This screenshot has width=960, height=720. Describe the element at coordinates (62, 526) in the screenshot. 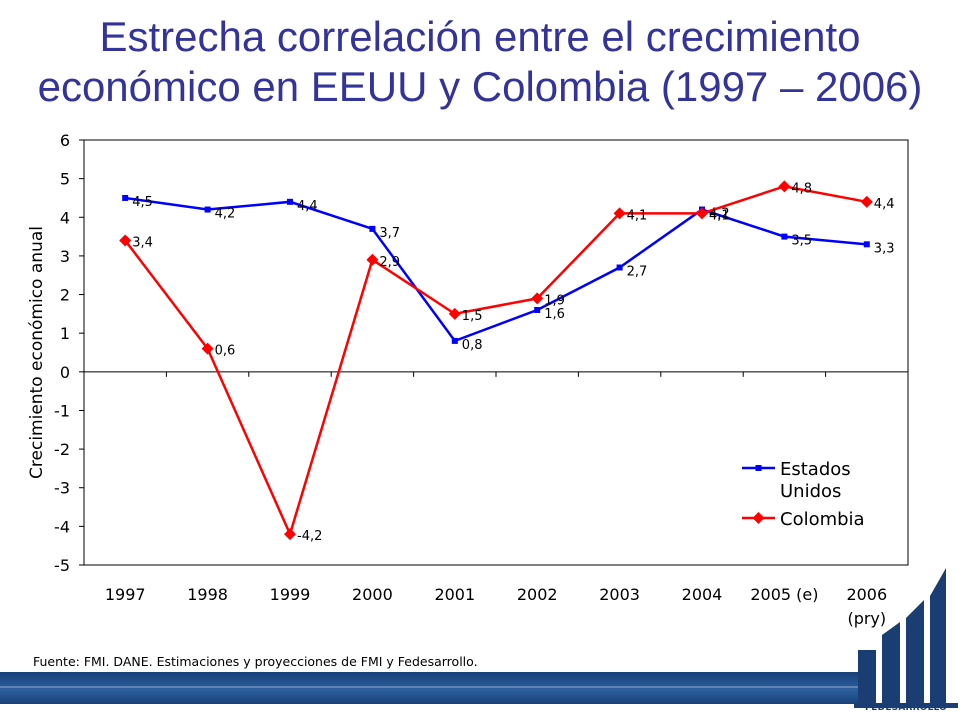

I see `y-tick-label: -4` at that location.